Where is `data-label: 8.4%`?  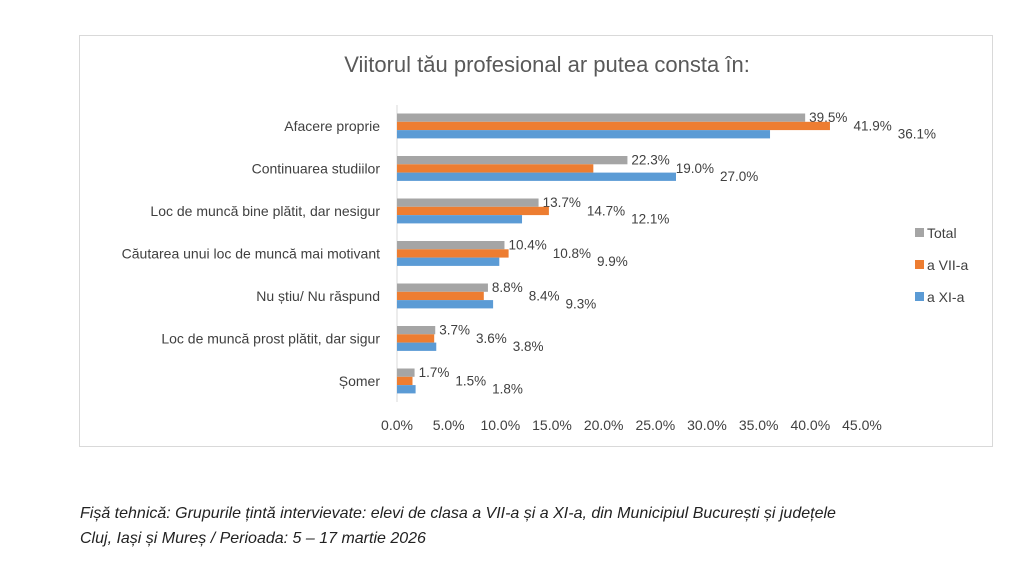
data-label: 8.4% is located at coordinates (544, 295).